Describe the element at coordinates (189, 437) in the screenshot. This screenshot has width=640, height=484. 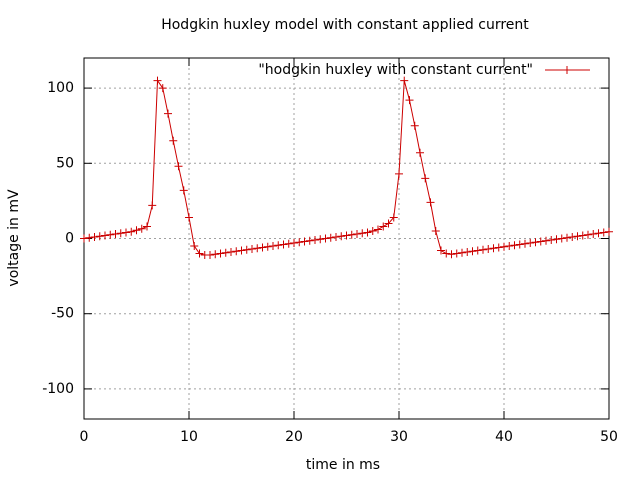
I see `x-tick-label: 10` at that location.